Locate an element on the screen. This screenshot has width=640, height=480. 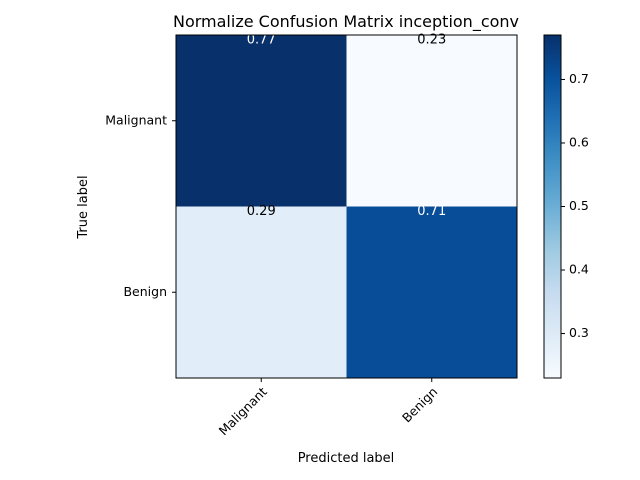
colorbar-ticks: 0.3 0.4 0.5 0.6 0.7 is located at coordinates (575, 205).